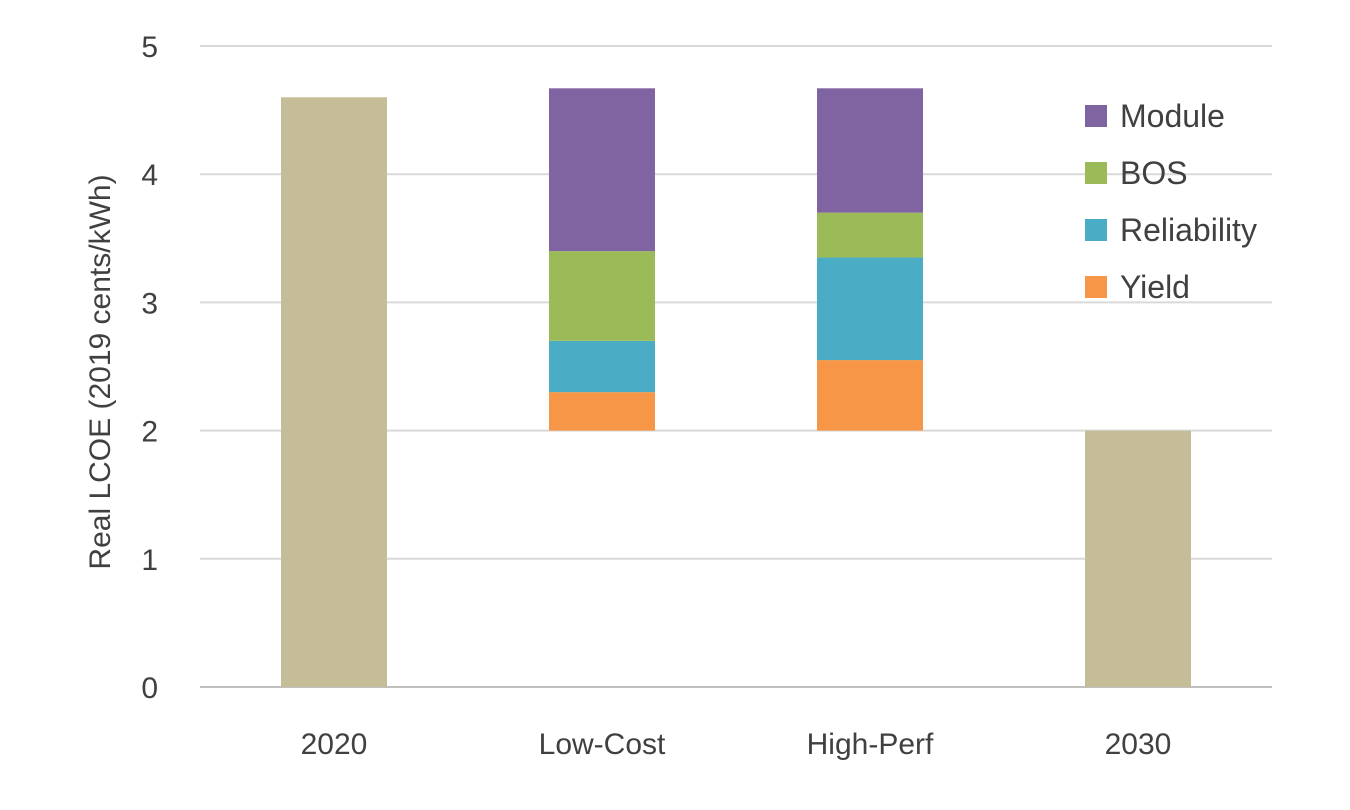  Describe the element at coordinates (870, 395) in the screenshot. I see `bar-segment-high-perf-yield` at that location.